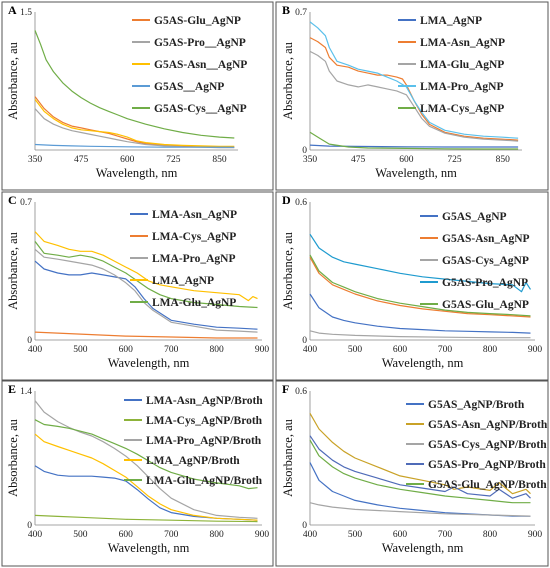  I want to click on panel-letter: E, so click(12, 389).